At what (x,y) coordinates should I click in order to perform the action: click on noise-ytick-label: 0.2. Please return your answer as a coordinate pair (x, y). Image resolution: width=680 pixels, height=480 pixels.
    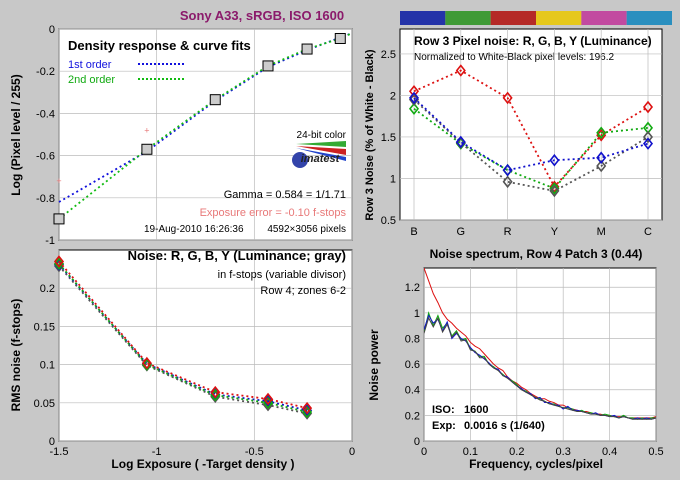
    Looking at the image, I should click on (47, 289).